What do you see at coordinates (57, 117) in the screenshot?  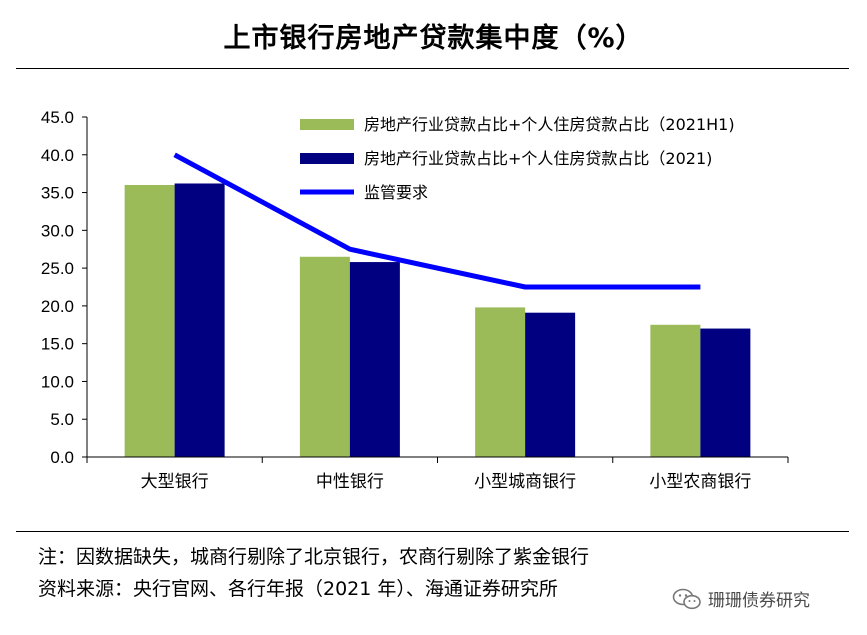 I see `y-tick-label: 45.0` at bounding box center [57, 117].